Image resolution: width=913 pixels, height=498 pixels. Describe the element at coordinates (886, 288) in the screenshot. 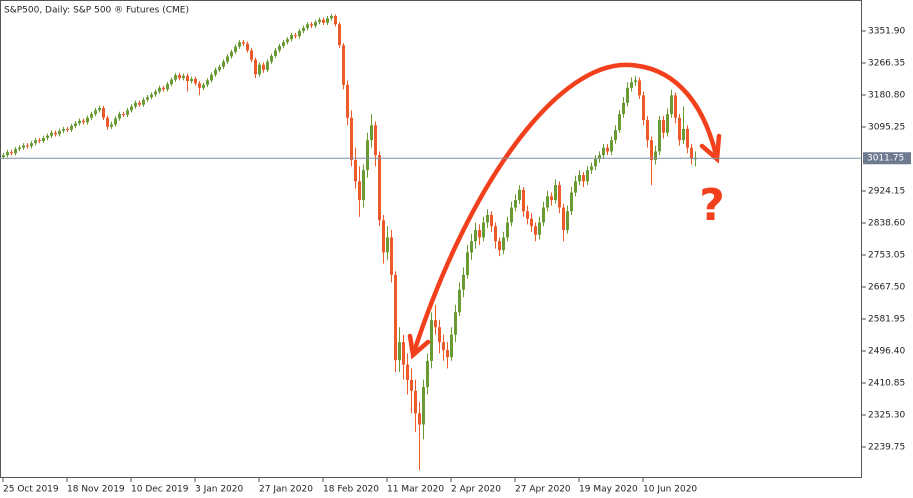

I see `y-tick-label: 2667.50` at that location.